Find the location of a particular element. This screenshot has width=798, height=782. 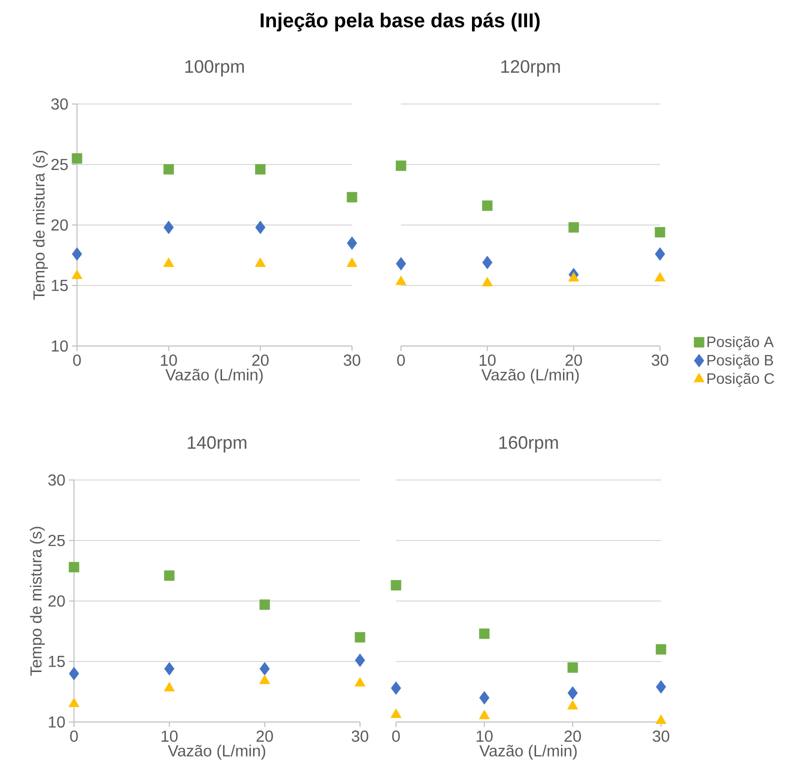

chart-title: 120rpm is located at coordinates (530, 68).